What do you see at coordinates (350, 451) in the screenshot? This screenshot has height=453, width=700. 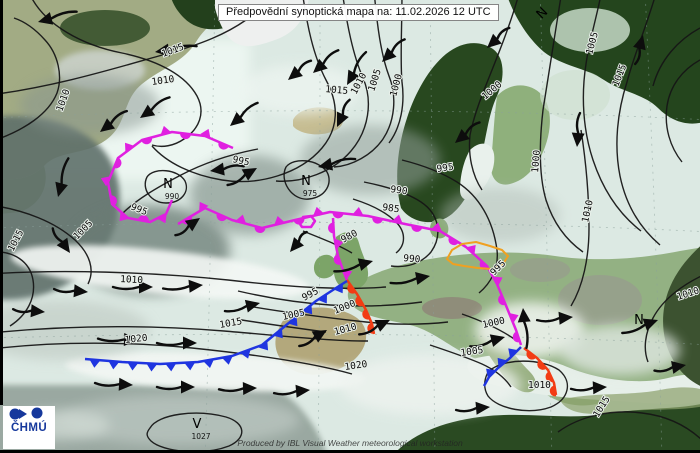 I see `map-edge-bottom` at bounding box center [350, 451].